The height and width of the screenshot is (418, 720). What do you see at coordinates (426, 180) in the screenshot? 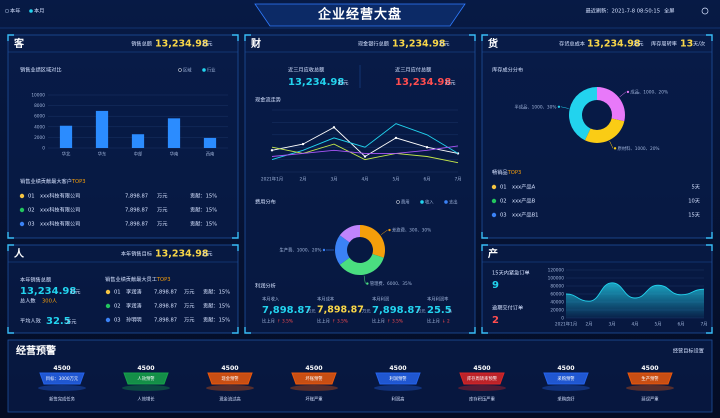
I see `x-tick-label: 6月` at bounding box center [426, 180].